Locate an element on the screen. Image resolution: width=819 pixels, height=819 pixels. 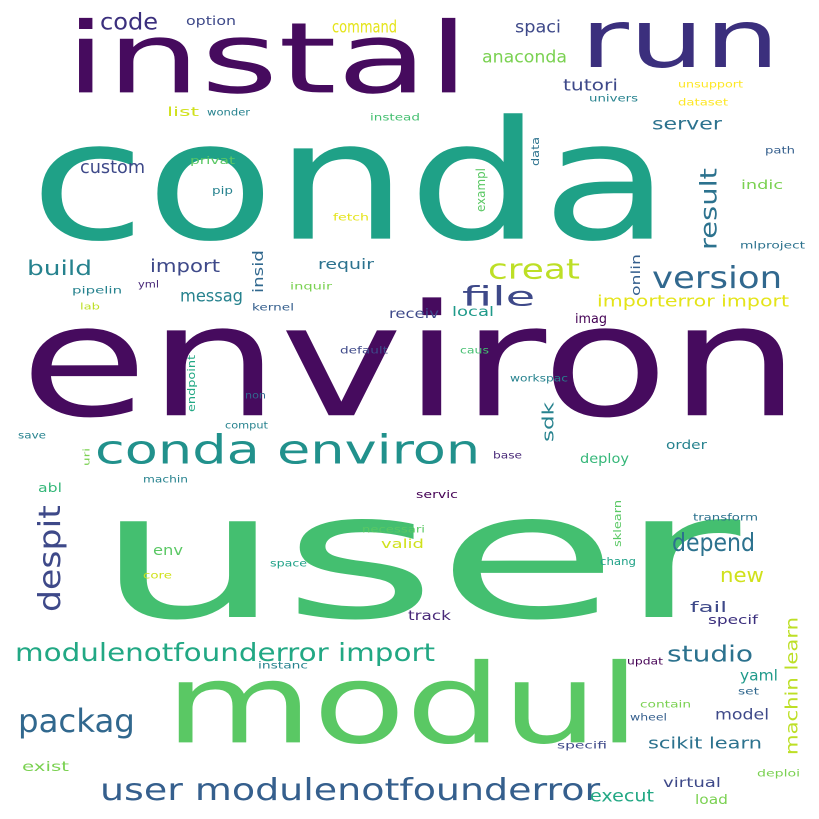
word-studio: studio is located at coordinates (710, 654).